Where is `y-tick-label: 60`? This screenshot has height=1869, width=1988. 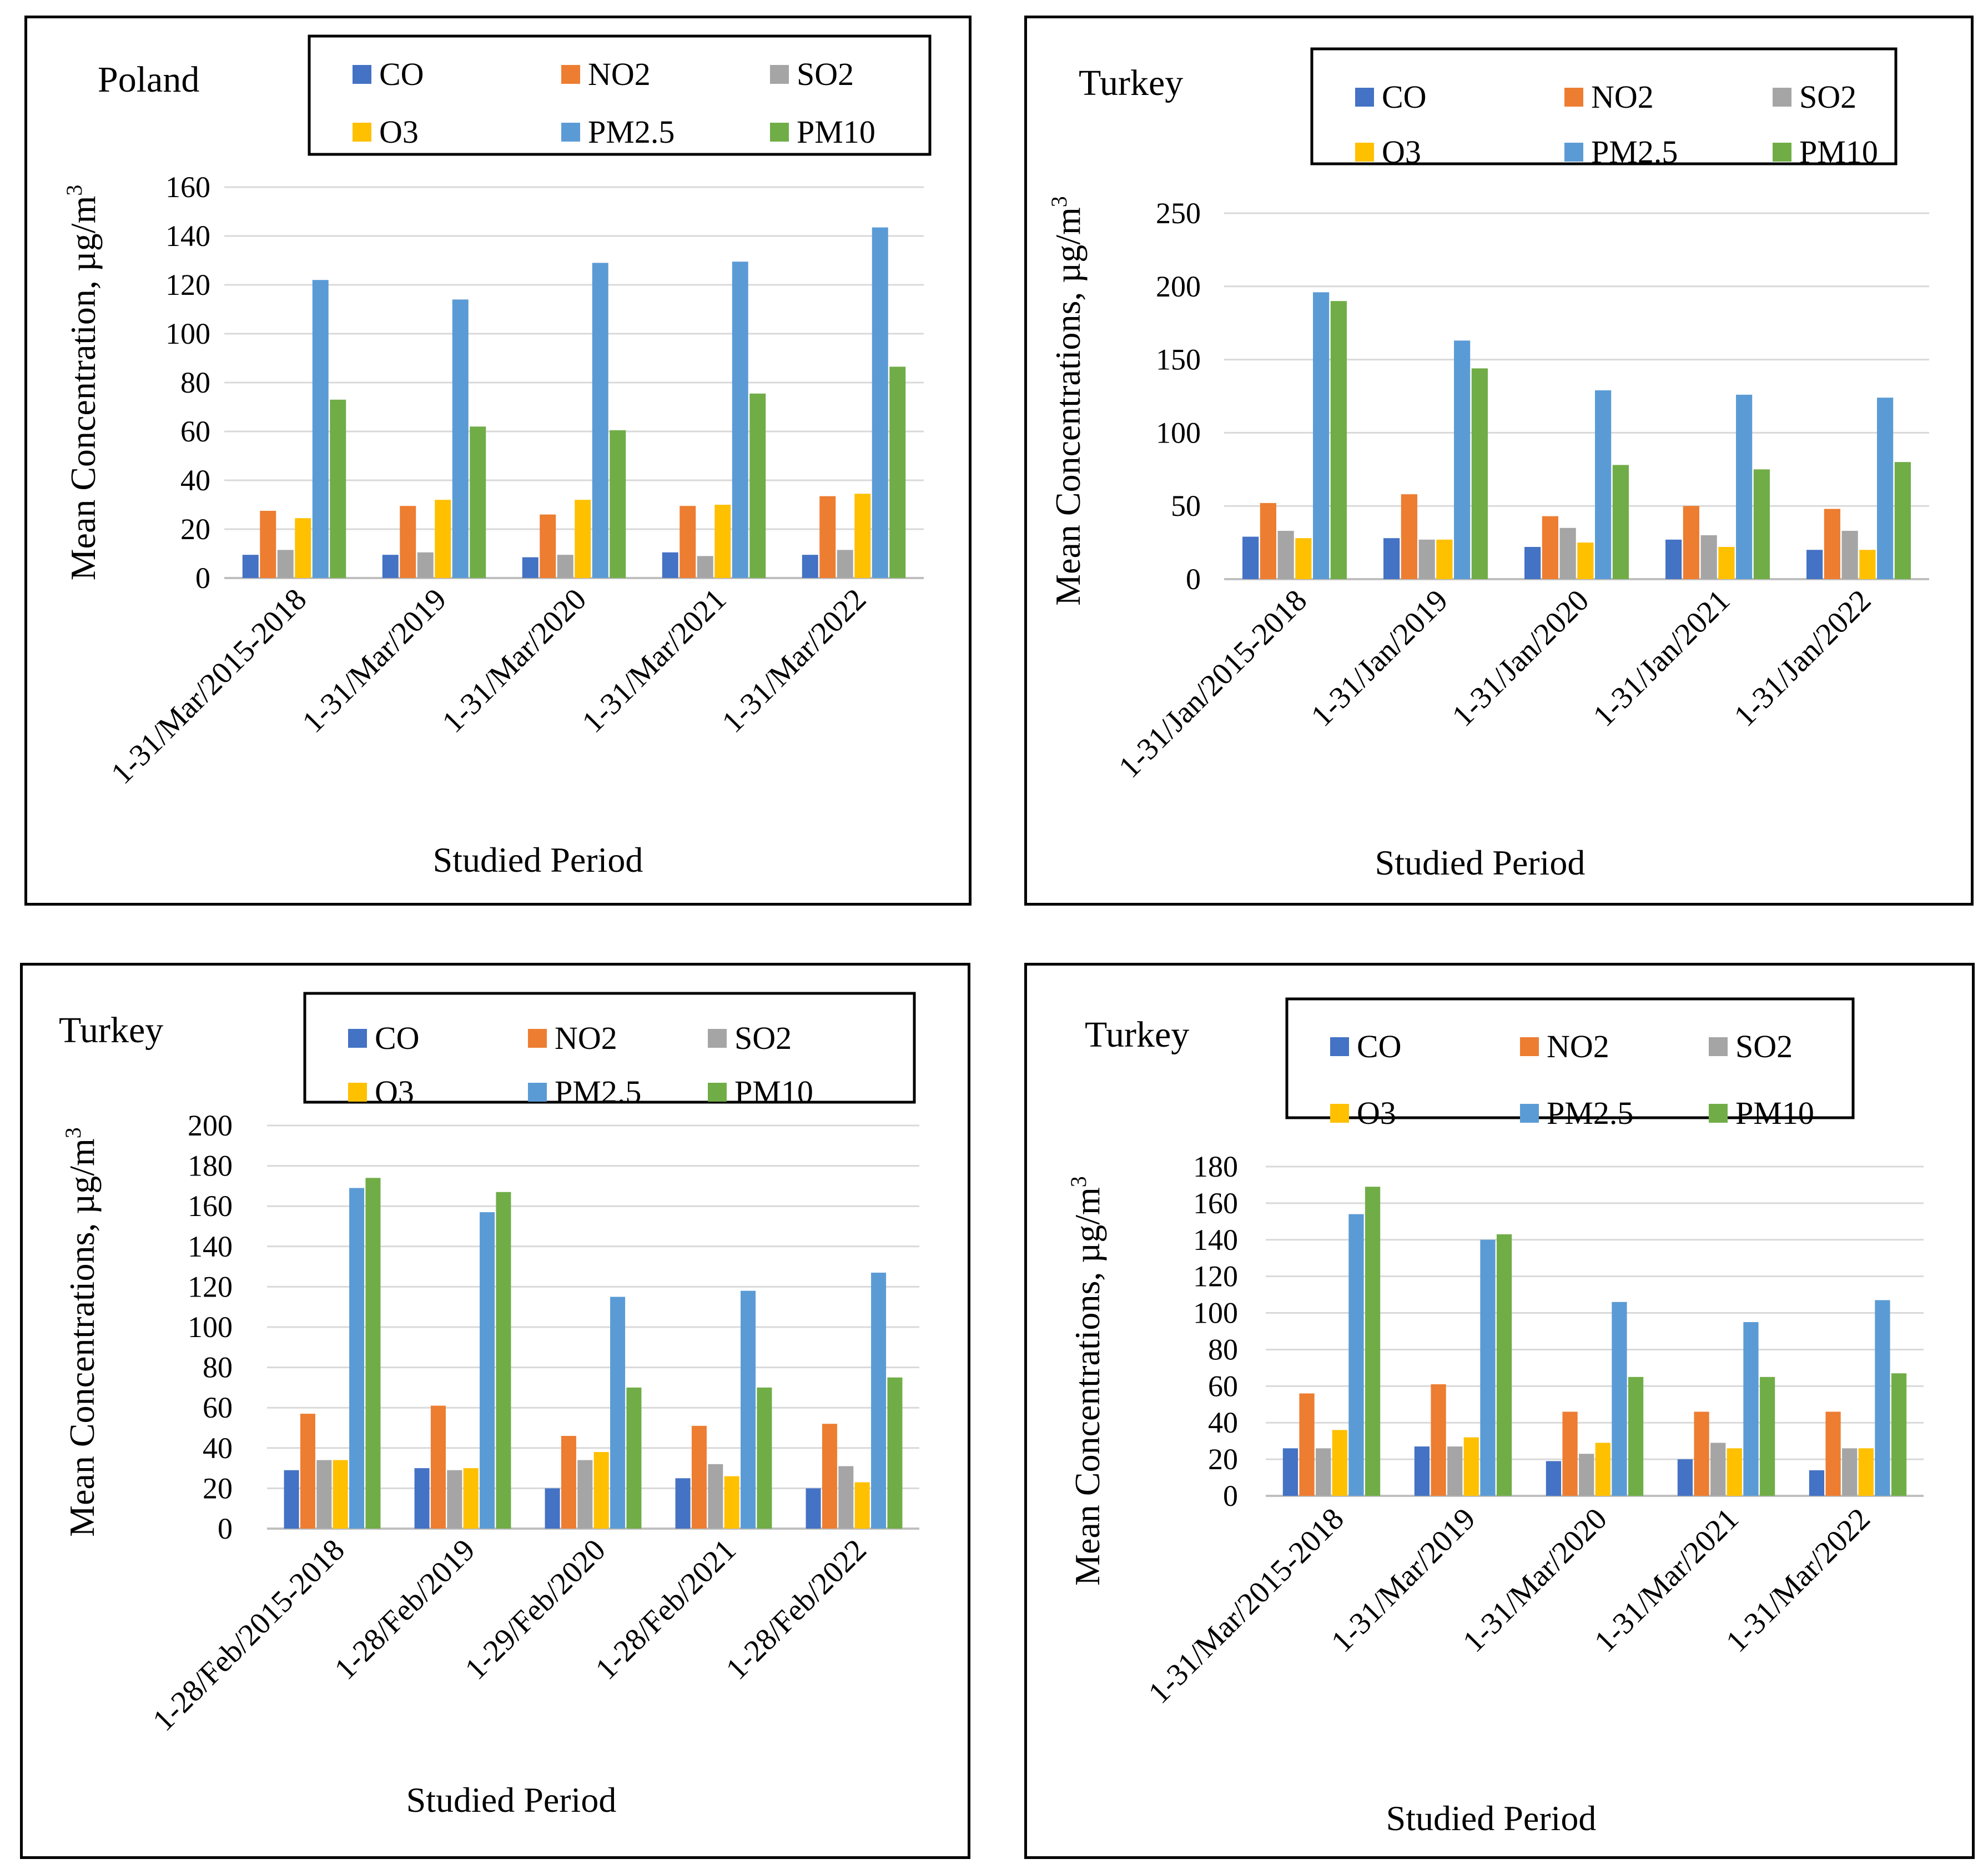 y-tick-label: 60 is located at coordinates (218, 1407).